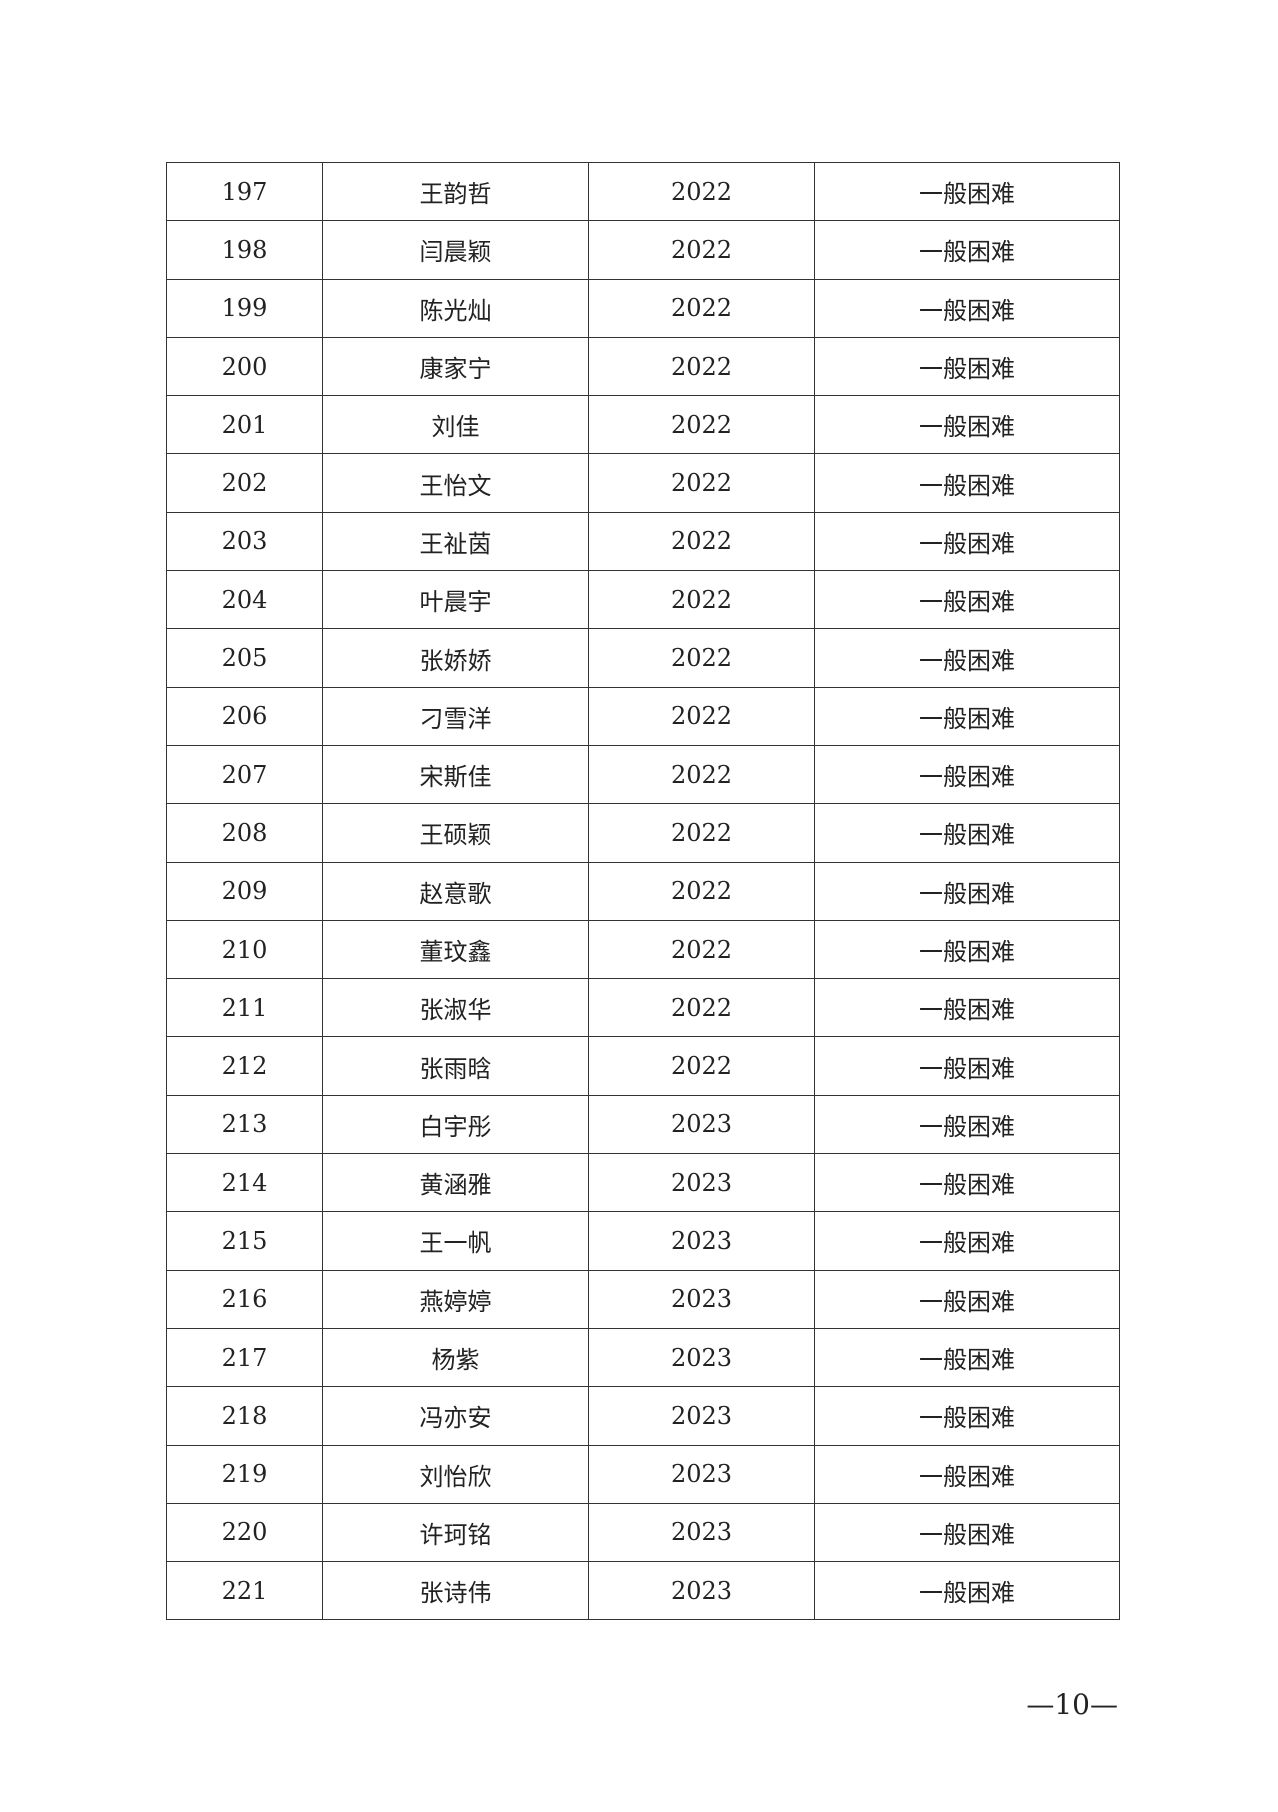  Describe the element at coordinates (455, 250) in the screenshot. I see `student-name: 闫晨颖` at that location.